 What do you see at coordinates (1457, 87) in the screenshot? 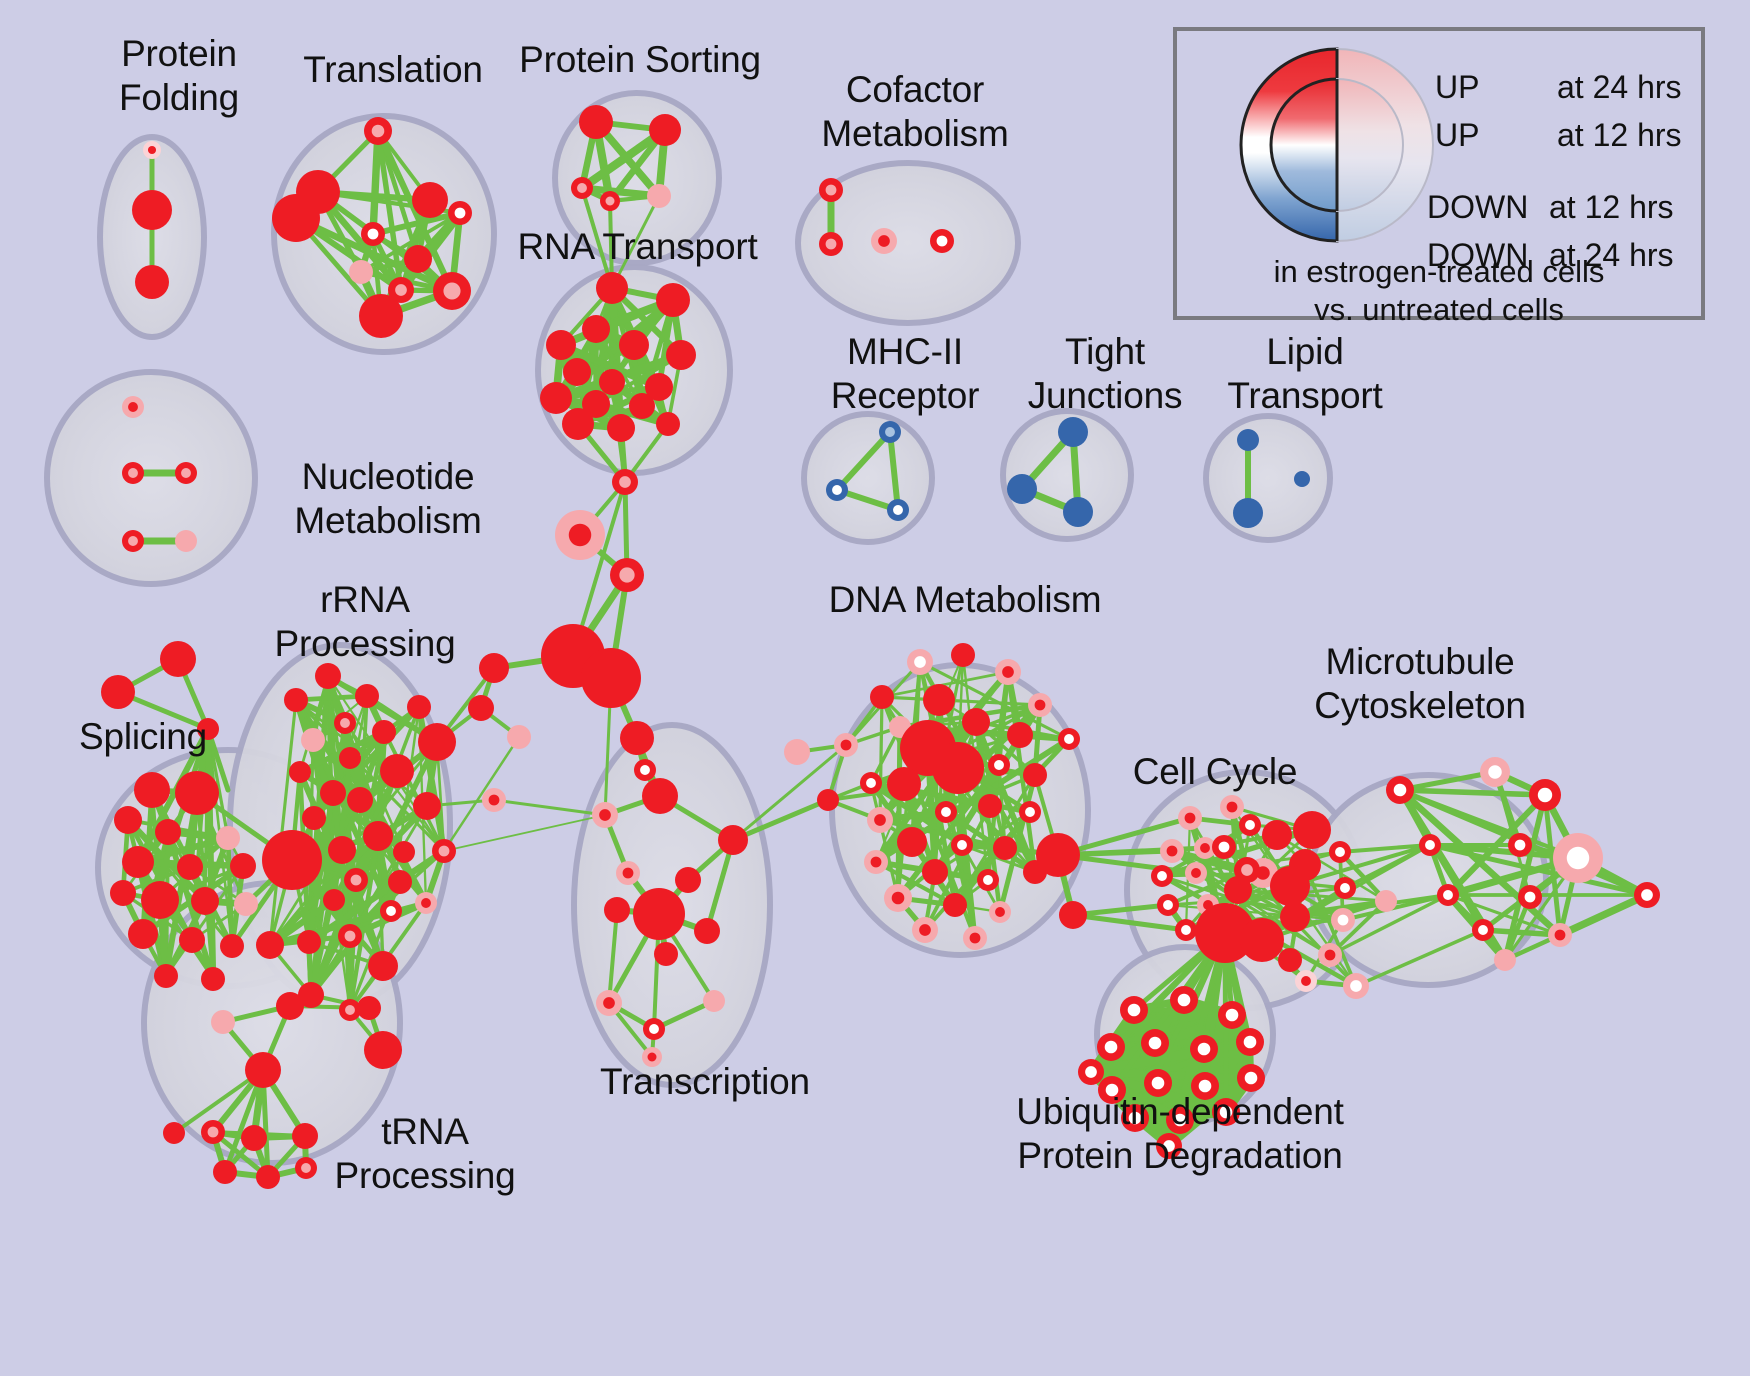
I see `legend-state-0: UP` at bounding box center [1457, 87].